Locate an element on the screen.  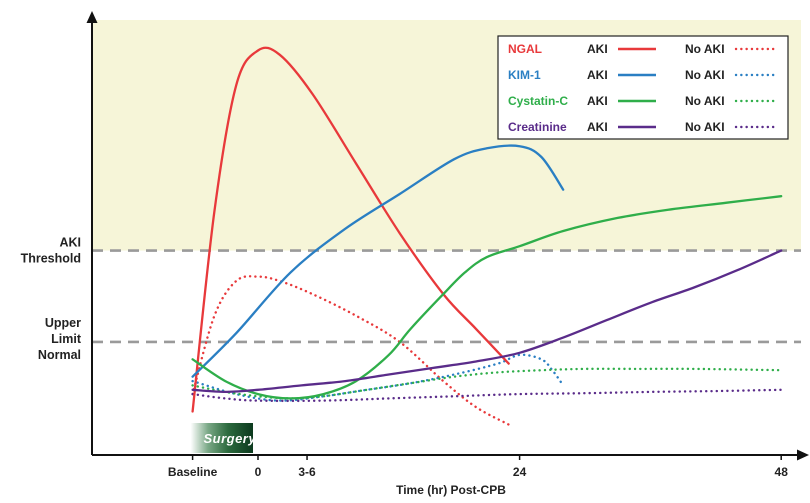
x-axis-arrow is located at coordinates (803, 455).